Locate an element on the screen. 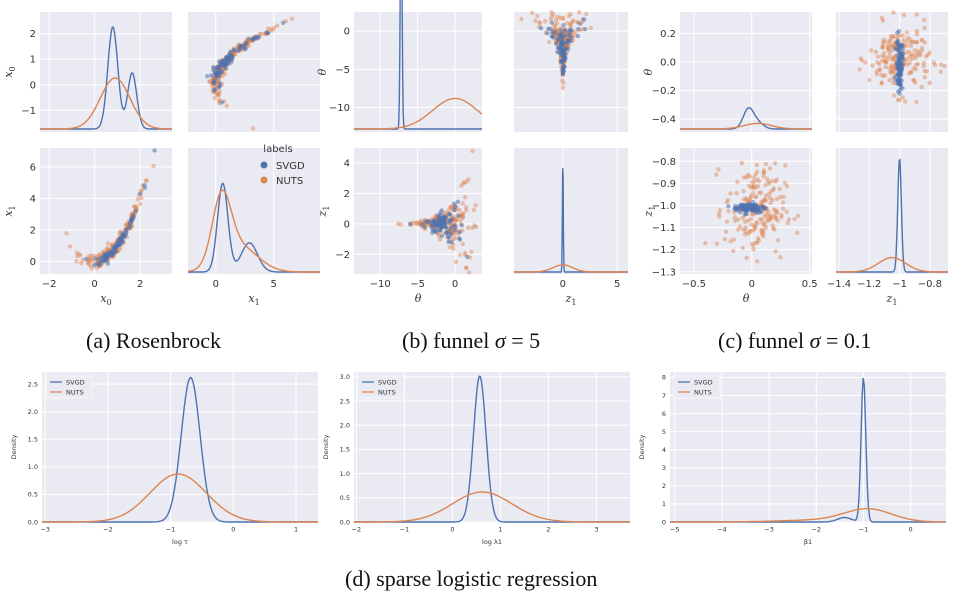  x-tick-label: 0 is located at coordinates (911, 530).